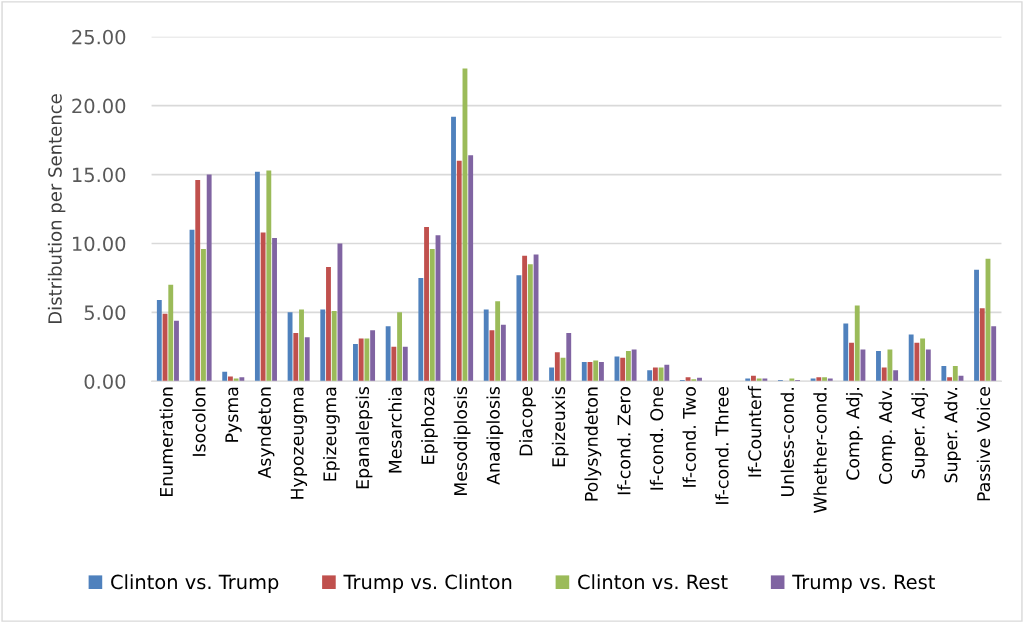 The width and height of the screenshot is (1024, 623). I want to click on x-tick-label: Super. Adv., so click(952, 435).